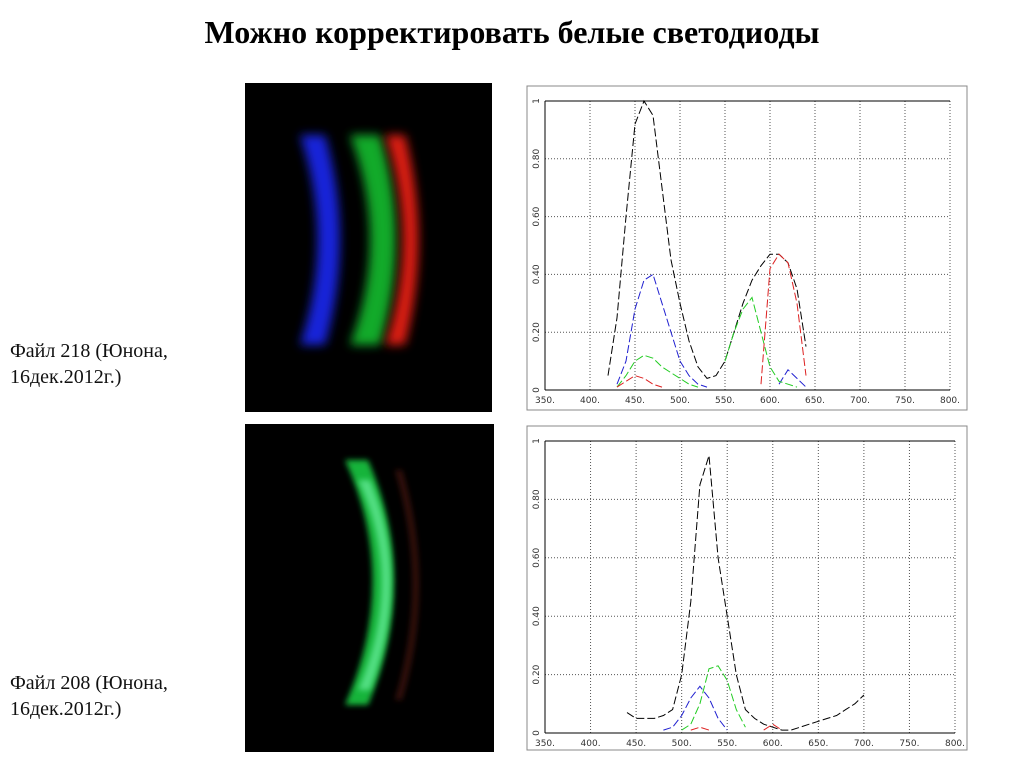 The image size is (1024, 767). I want to click on caption-line: Файл 208 (Юнона,, so click(89, 683).